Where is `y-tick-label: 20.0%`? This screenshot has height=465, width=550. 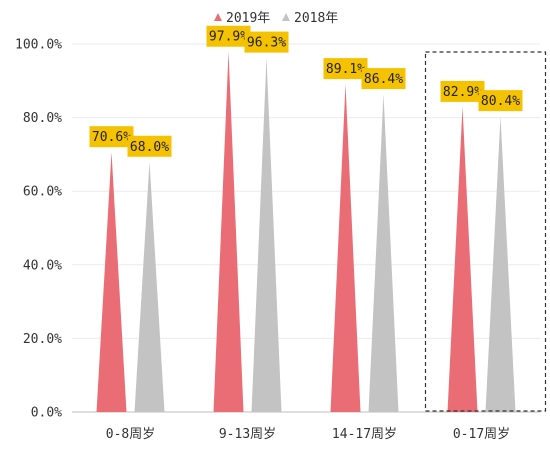
y-tick-label: 20.0% is located at coordinates (42, 339).